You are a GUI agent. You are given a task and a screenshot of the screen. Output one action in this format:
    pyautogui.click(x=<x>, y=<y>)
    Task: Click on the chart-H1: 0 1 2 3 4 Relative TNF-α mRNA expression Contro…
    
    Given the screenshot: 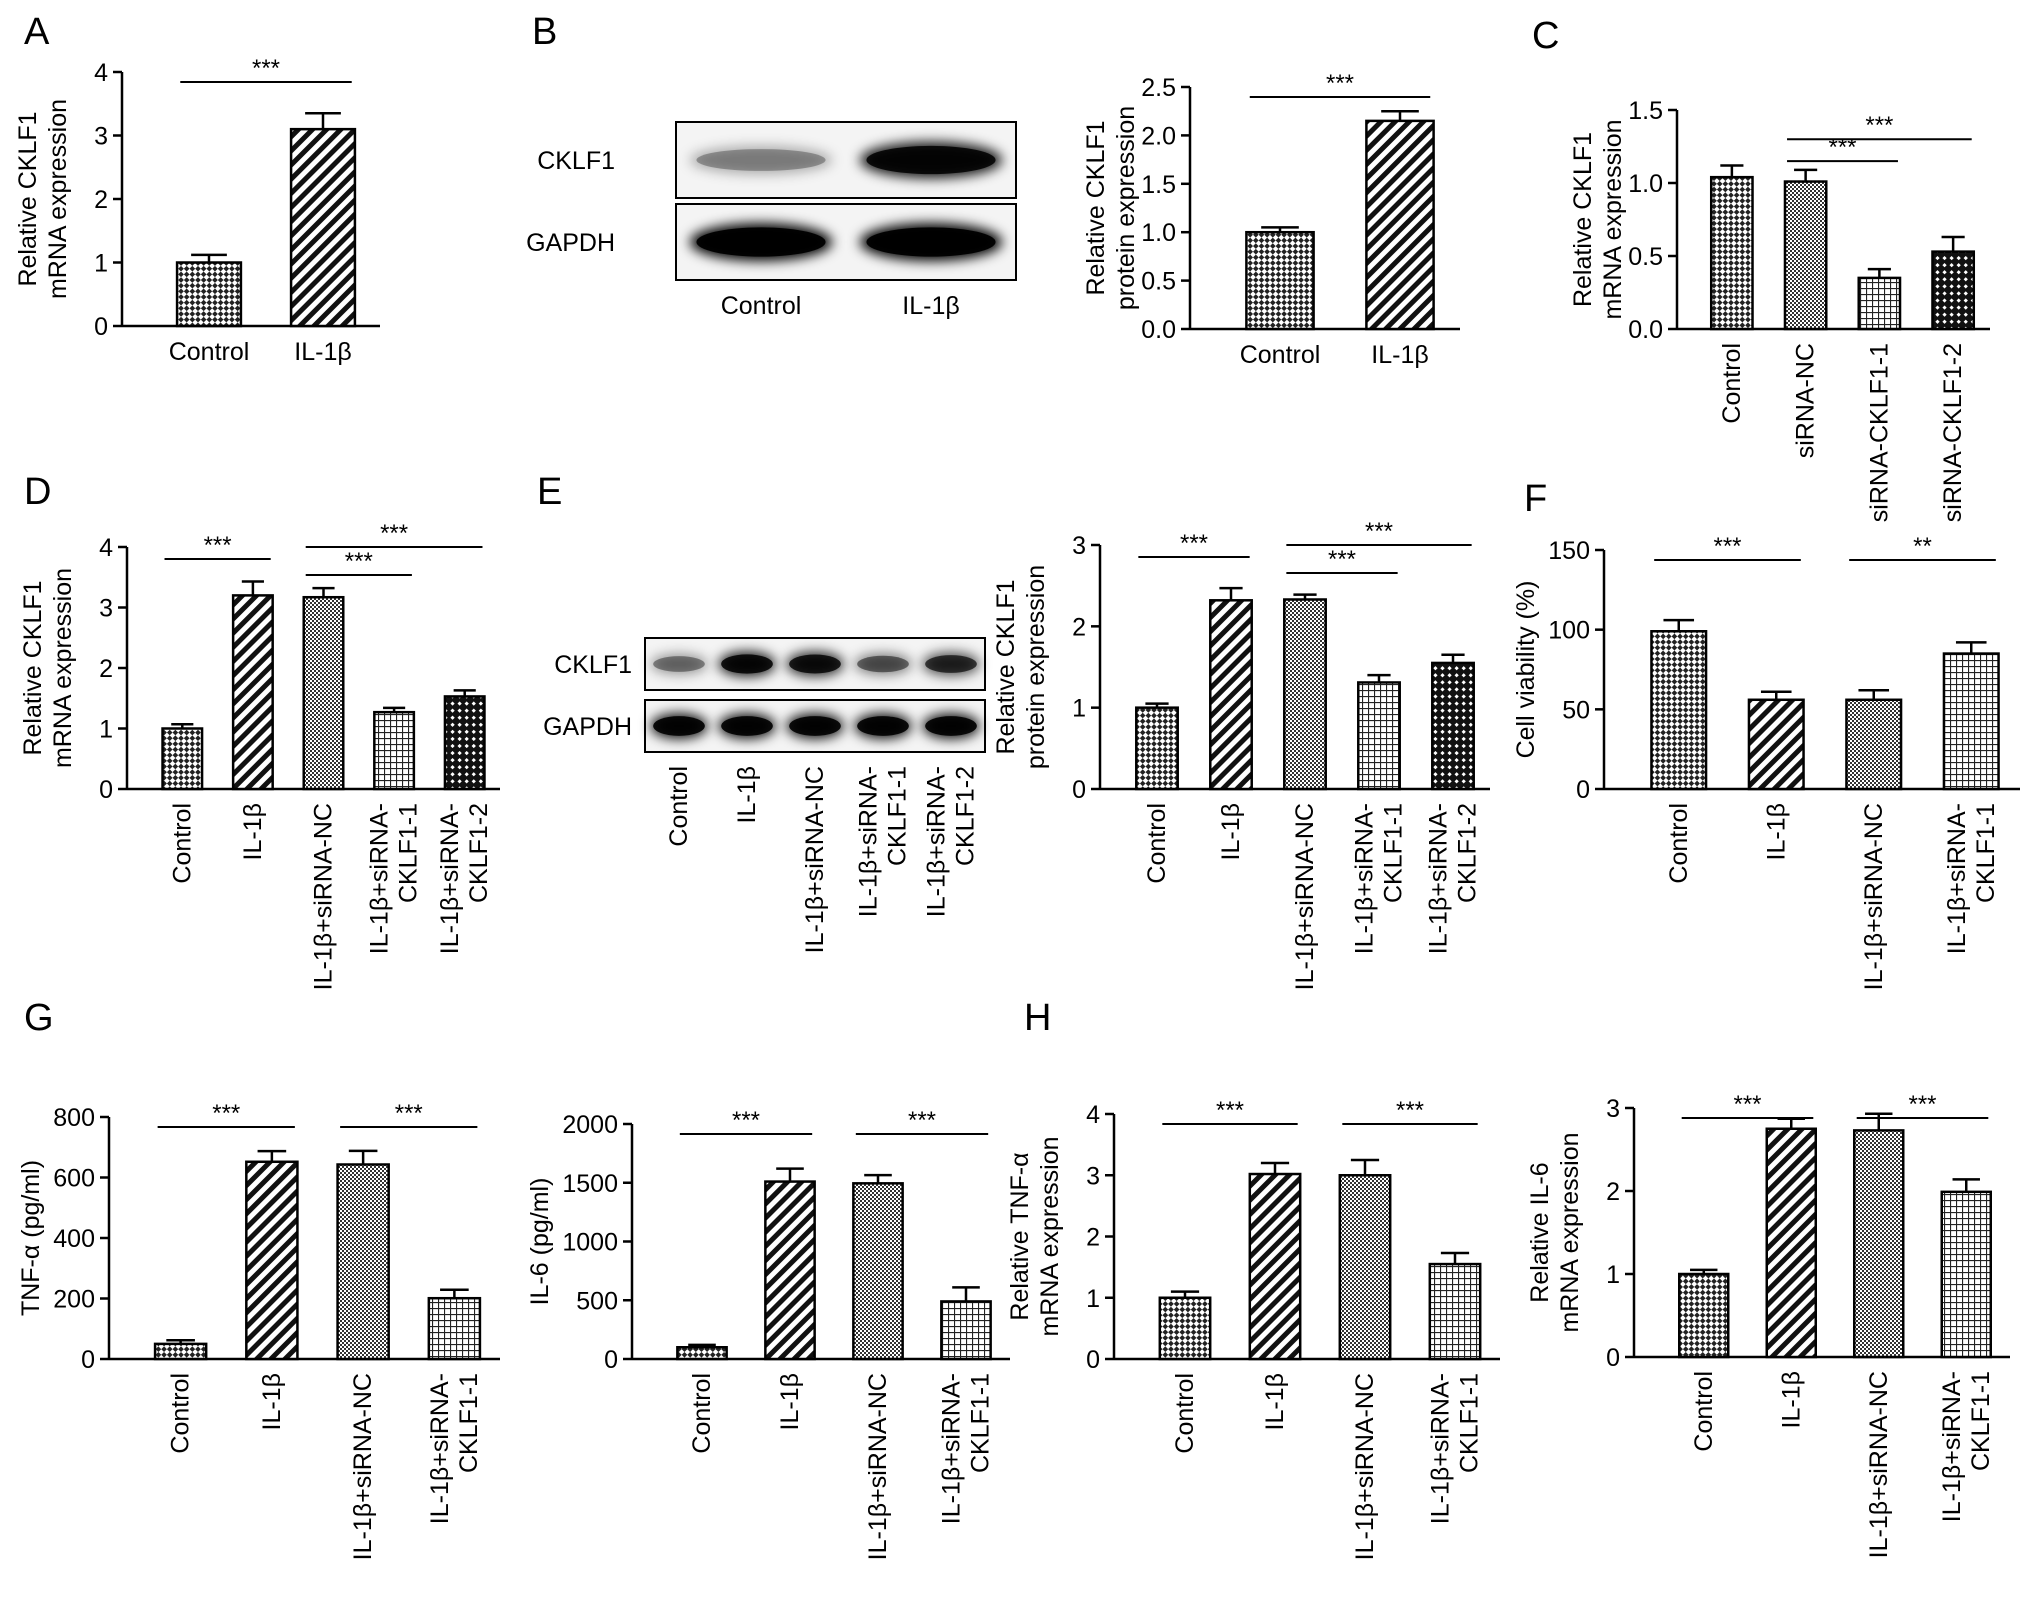 What is the action you would take?
    pyautogui.click(x=1253, y=1278)
    